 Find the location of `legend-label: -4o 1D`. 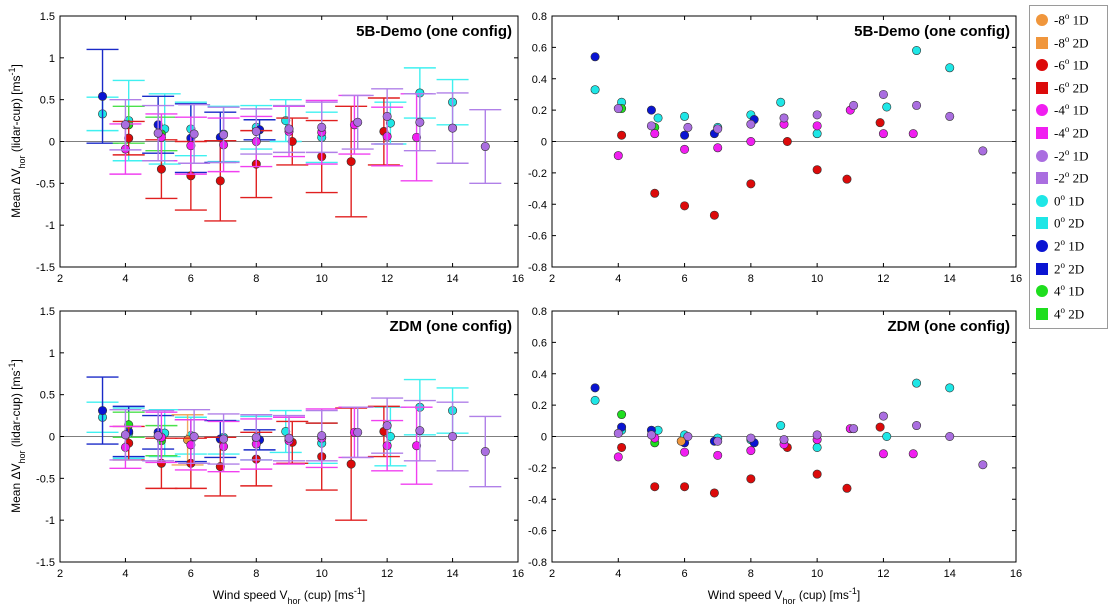

legend-label: -4o 1D is located at coordinates (1071, 109).